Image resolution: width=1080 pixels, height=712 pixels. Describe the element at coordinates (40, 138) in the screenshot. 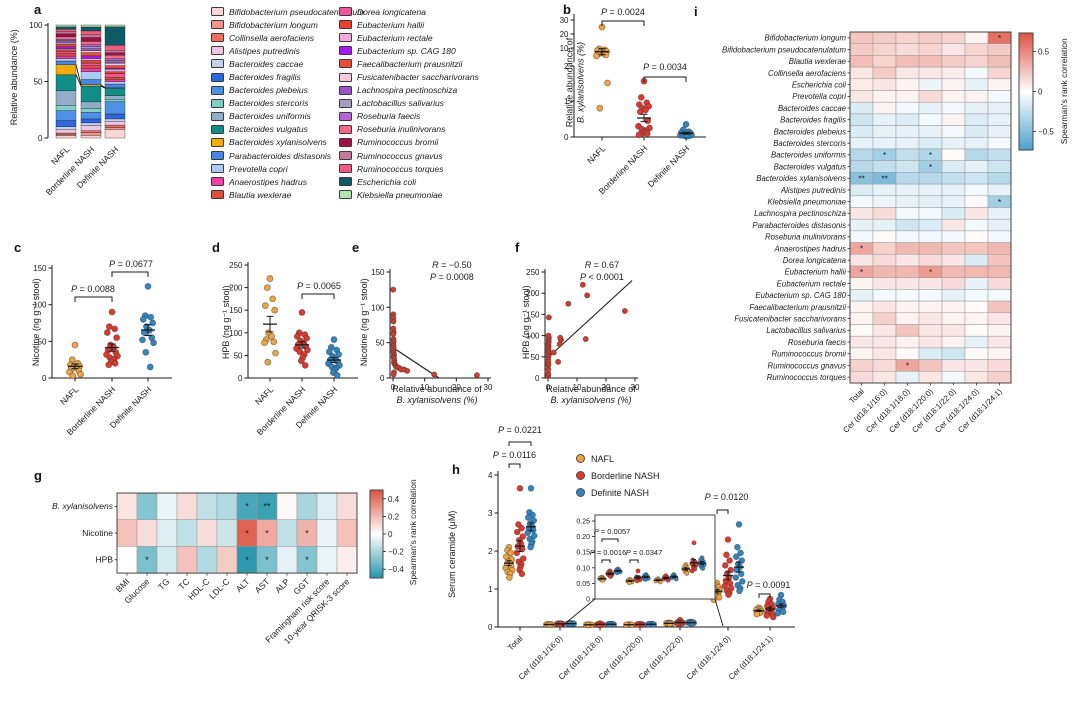

I see `tick-label: 0` at that location.